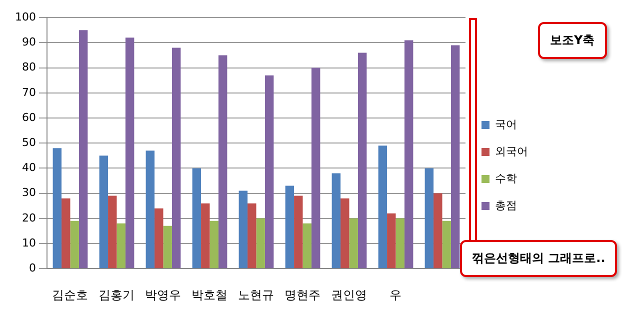  What do you see at coordinates (511, 151) in the screenshot?
I see `legend-label: 외국어` at bounding box center [511, 151].